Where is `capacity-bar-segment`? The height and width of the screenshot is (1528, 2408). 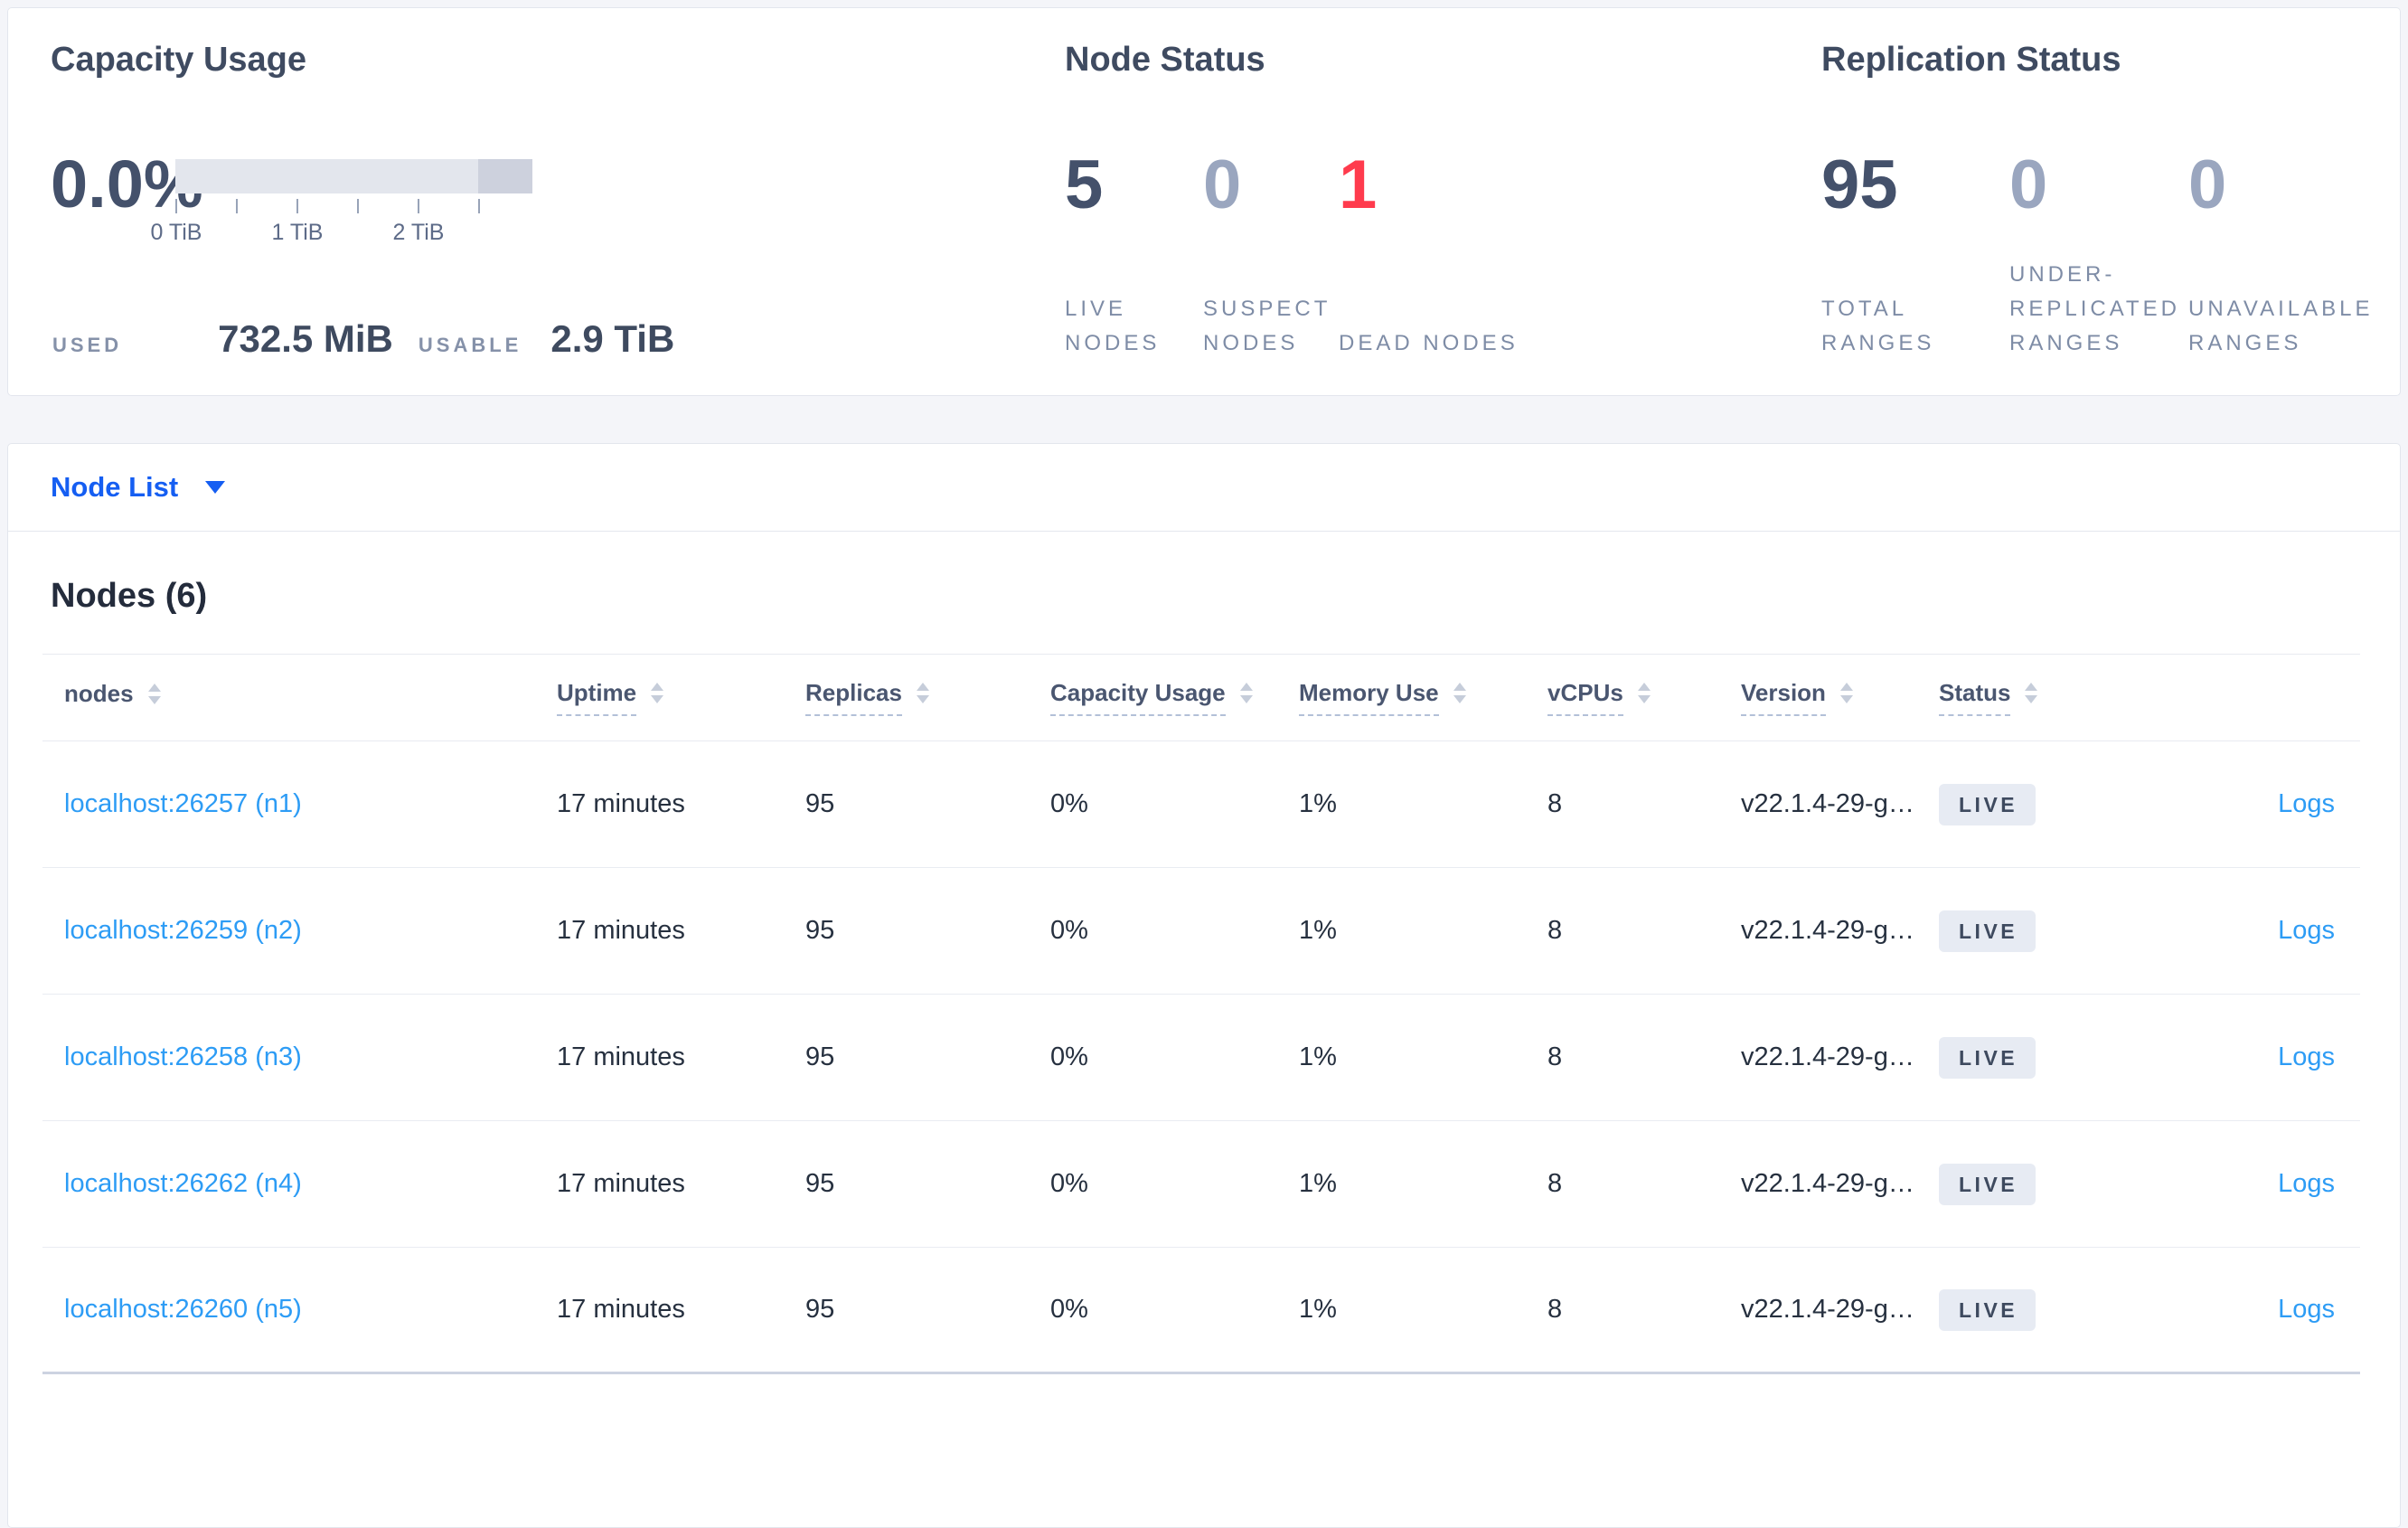 capacity-bar-segment is located at coordinates (505, 176).